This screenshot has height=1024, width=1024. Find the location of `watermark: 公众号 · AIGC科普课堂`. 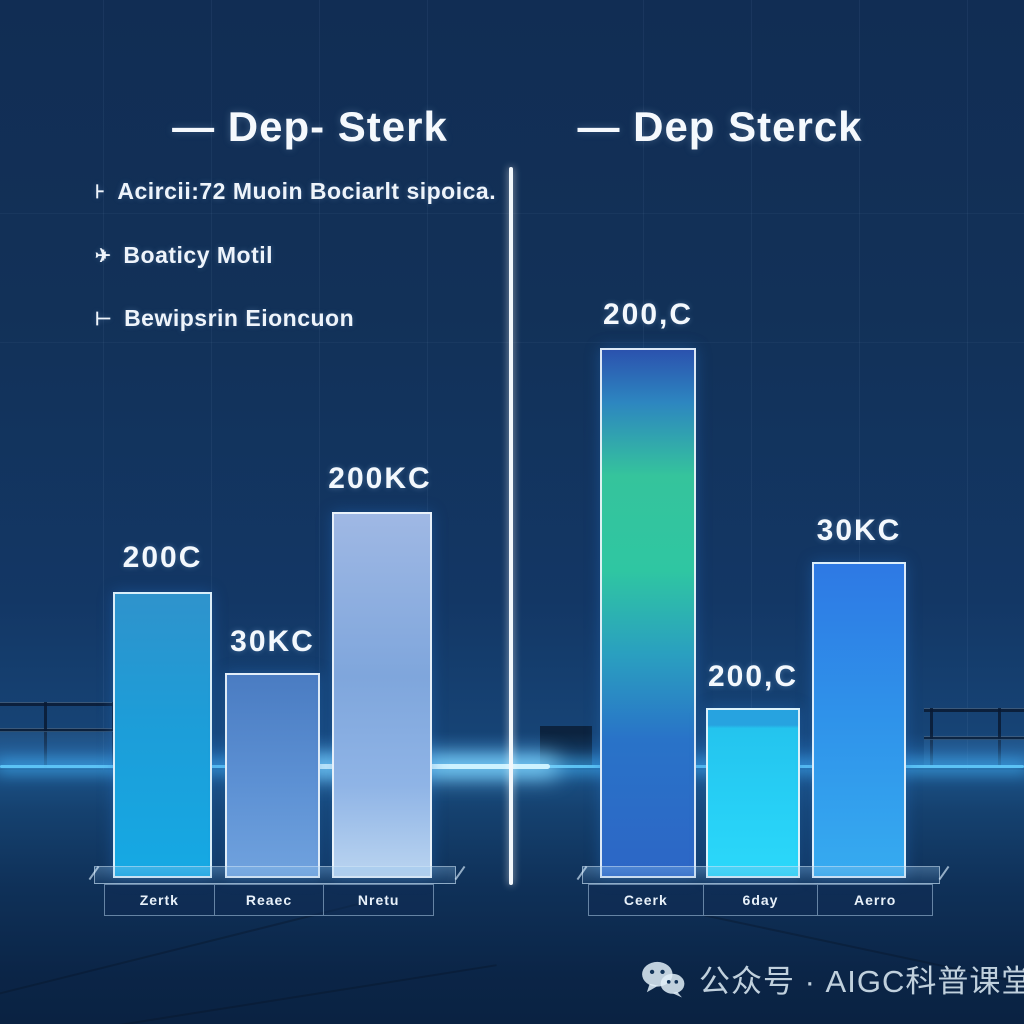

watermark: 公众号 · AIGC科普课堂 is located at coordinates (832, 978).